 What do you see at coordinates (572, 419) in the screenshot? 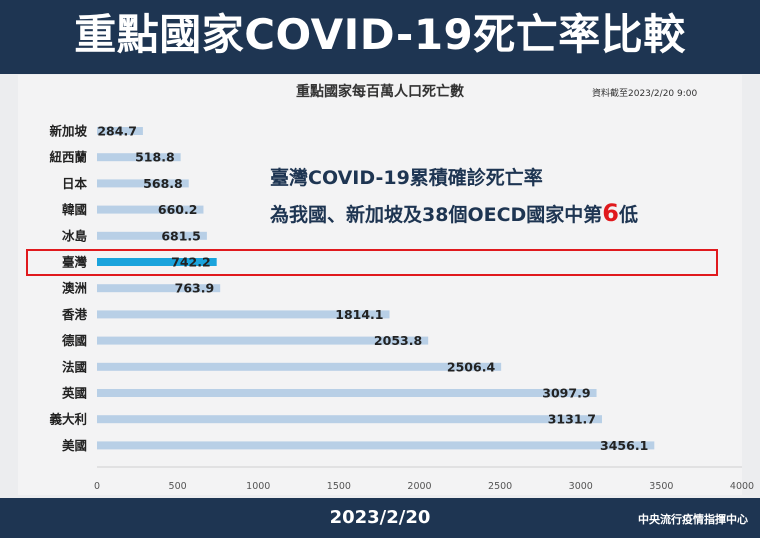
I see `value-label: 3131.7` at bounding box center [572, 419].